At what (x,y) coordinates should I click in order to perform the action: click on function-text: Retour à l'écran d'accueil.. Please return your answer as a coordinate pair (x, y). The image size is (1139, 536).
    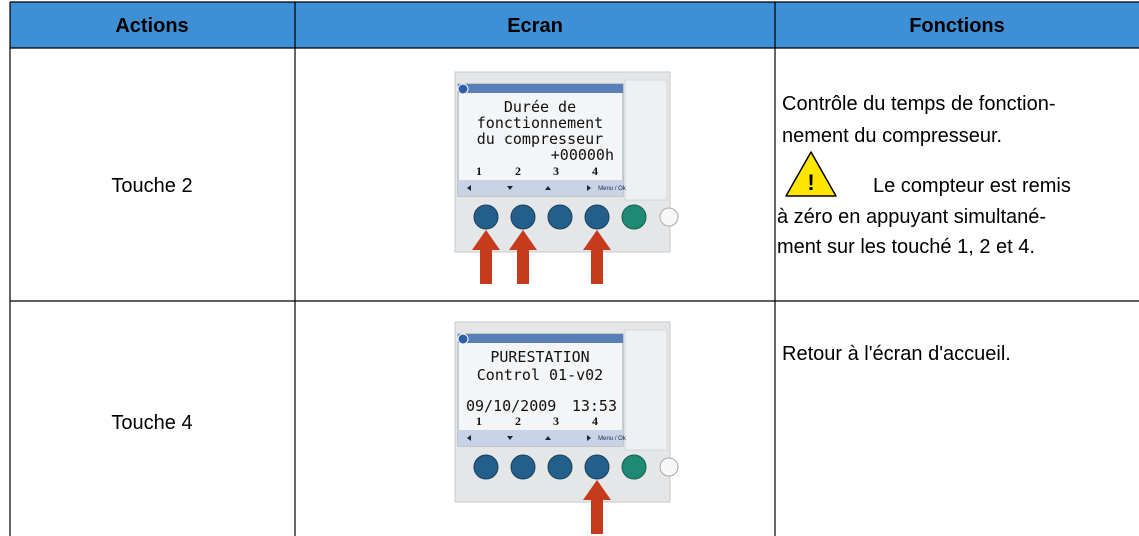
    Looking at the image, I should click on (896, 354).